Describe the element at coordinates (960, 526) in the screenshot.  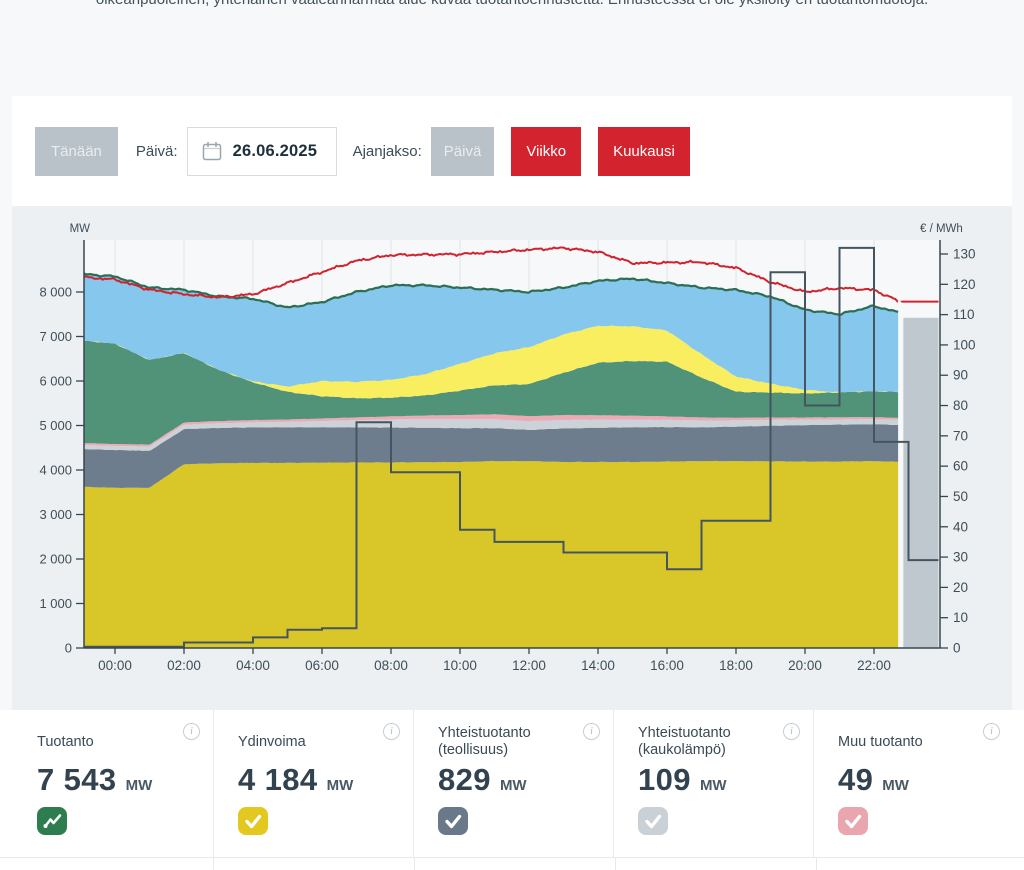
I see `svg-text: 40` at that location.